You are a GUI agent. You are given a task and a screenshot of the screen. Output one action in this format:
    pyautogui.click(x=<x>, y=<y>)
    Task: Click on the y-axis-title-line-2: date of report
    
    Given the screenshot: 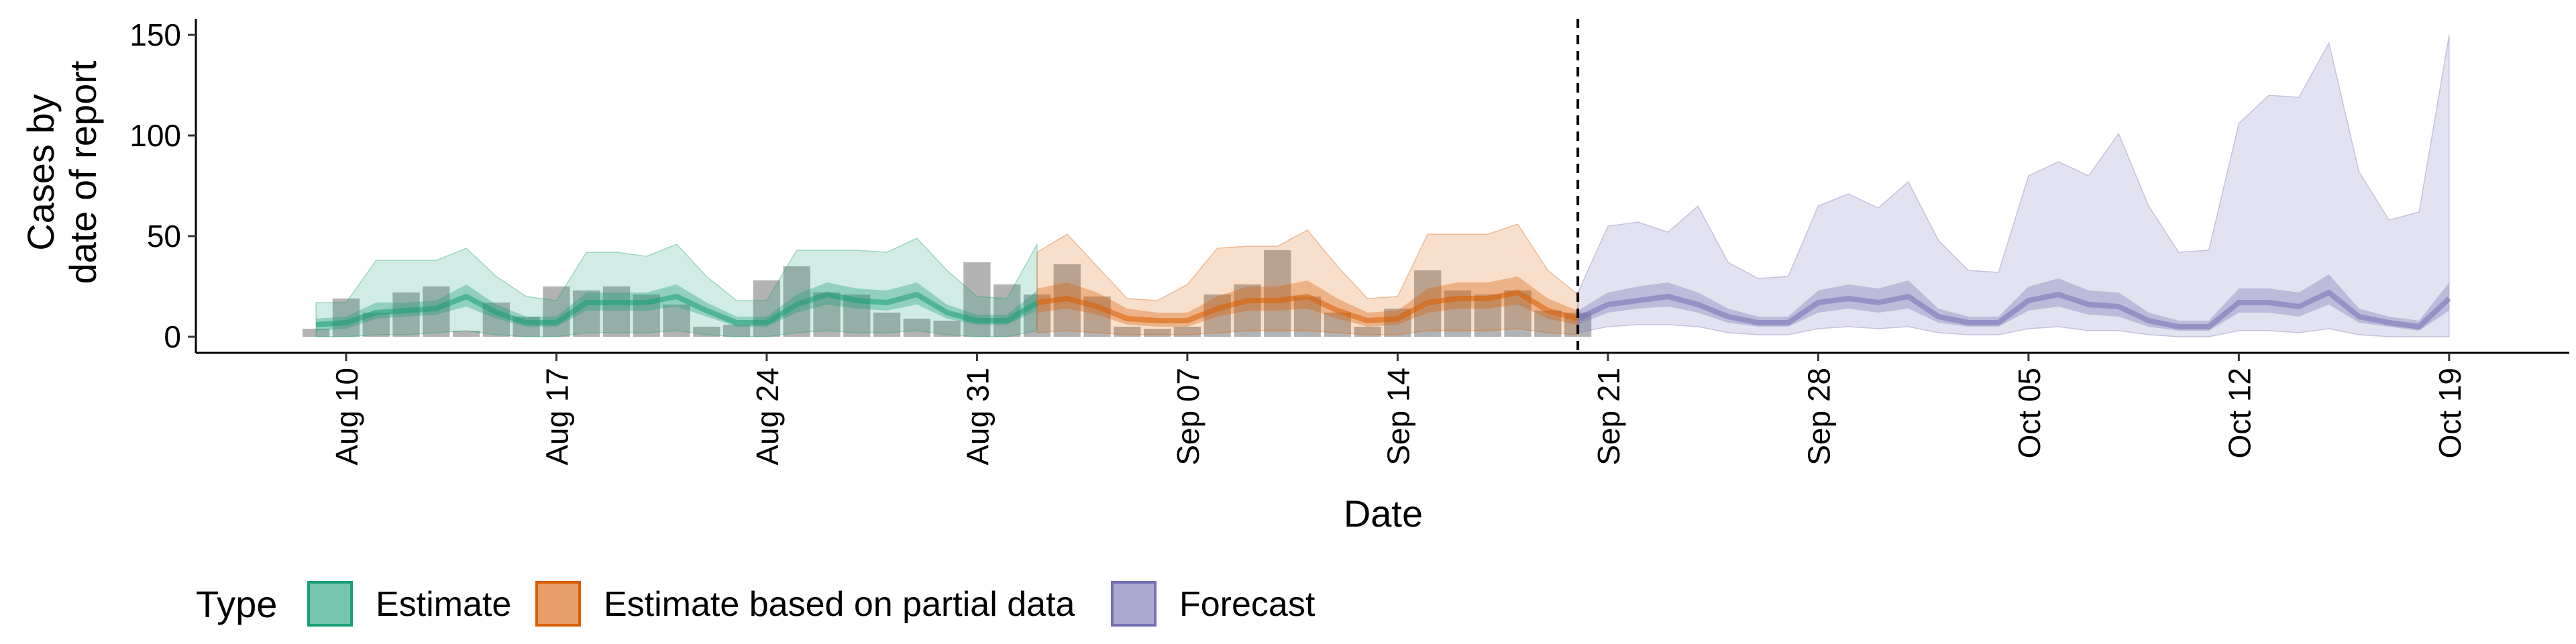 What is the action you would take?
    pyautogui.click(x=83, y=172)
    